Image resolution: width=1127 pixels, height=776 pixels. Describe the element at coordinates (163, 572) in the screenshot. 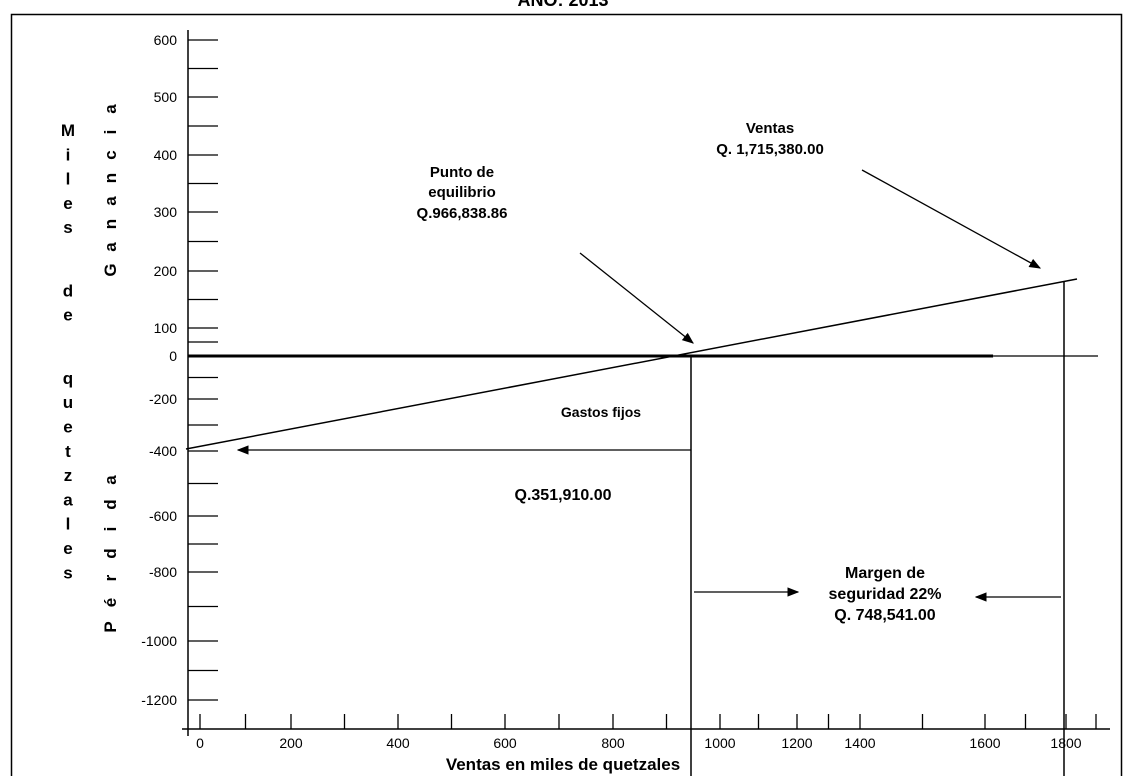

I see `y-tick-label: -800` at that location.